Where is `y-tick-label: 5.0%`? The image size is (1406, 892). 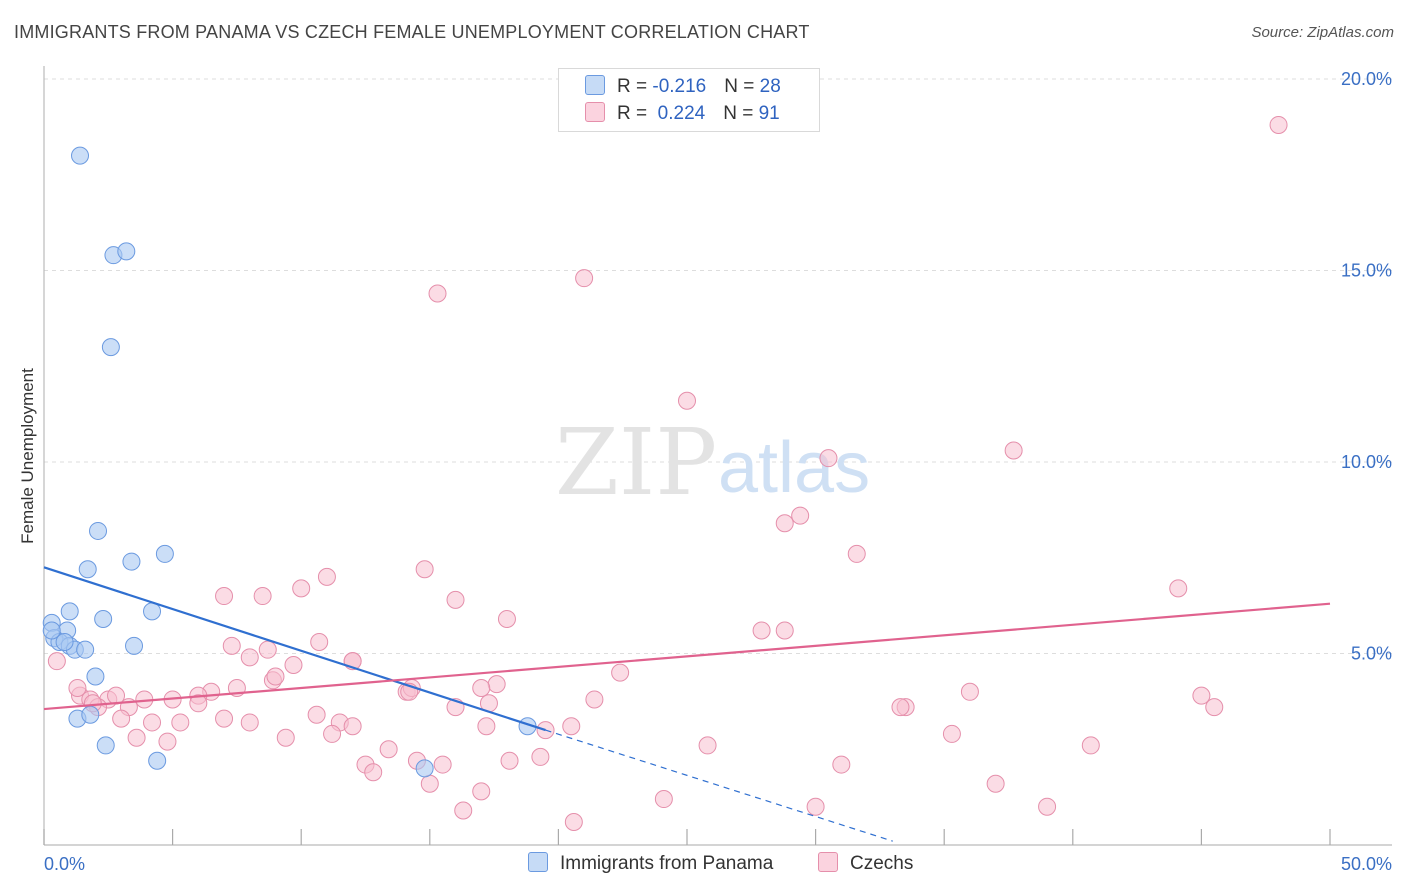
y-tick-label: 5.0% is located at coordinates (1371, 654).